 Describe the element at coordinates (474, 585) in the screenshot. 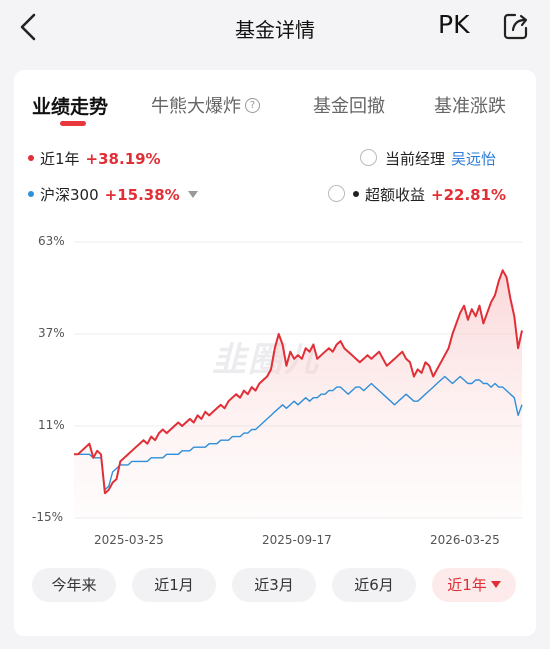

I see `range-1y-button: 近1年` at that location.